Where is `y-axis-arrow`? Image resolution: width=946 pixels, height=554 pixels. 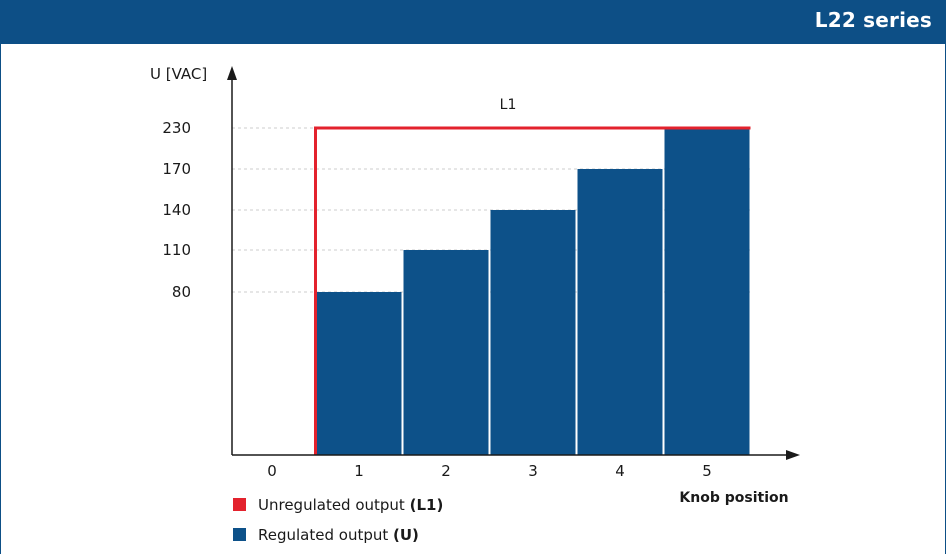 y-axis-arrow is located at coordinates (232, 73).